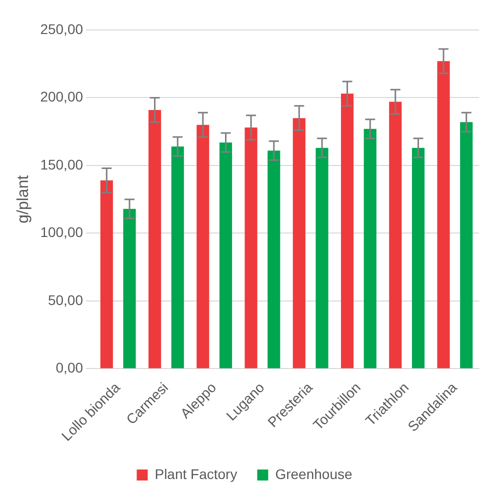 The width and height of the screenshot is (499, 502). What do you see at coordinates (62, 28) in the screenshot?
I see `y-tick-label: 250,00` at bounding box center [62, 28].